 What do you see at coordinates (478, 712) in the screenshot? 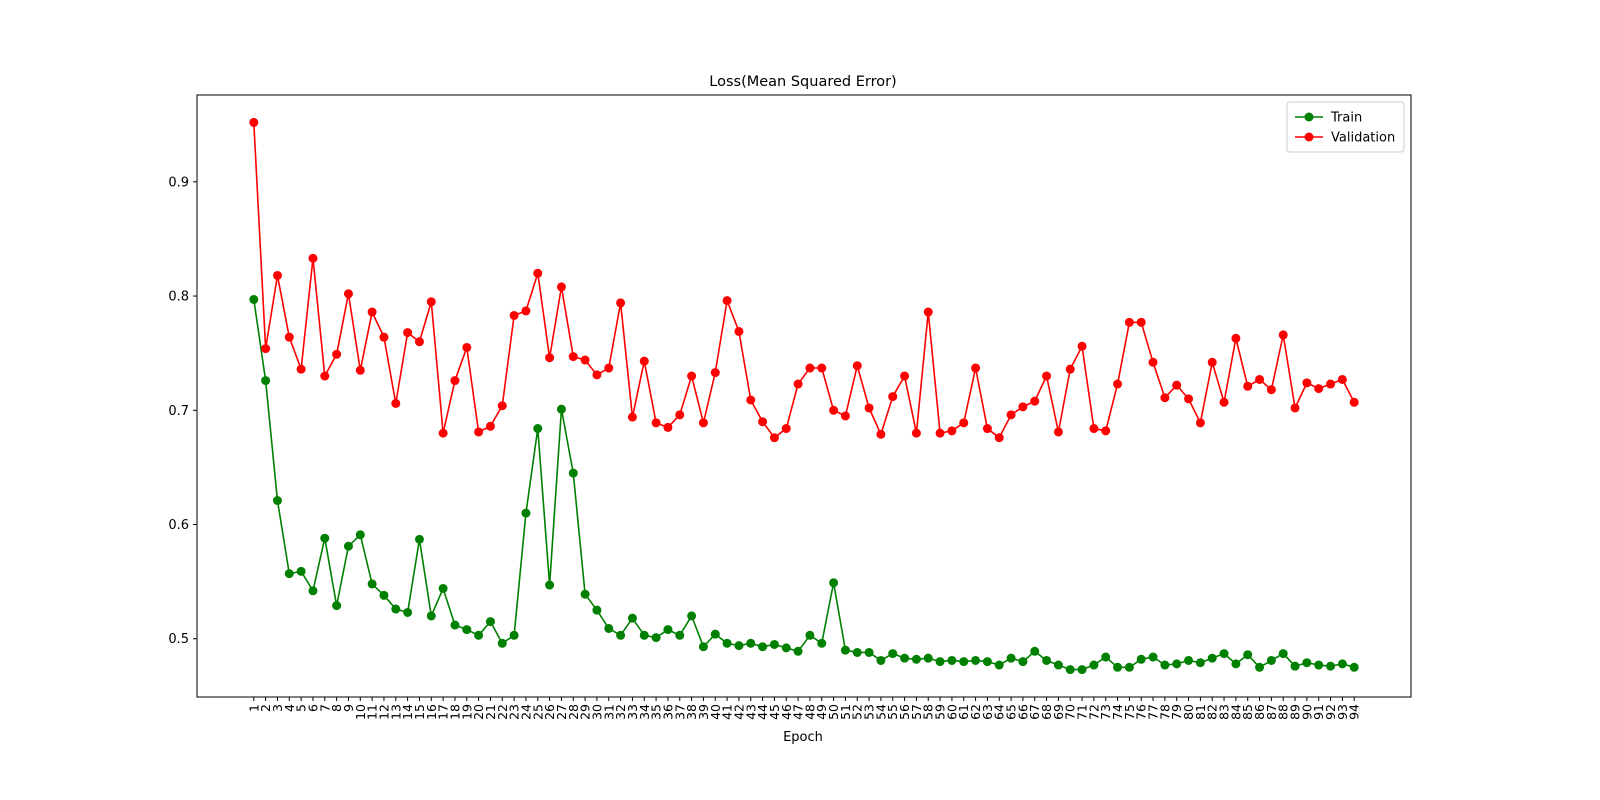
I see `x-tick-label: 20` at bounding box center [478, 712].